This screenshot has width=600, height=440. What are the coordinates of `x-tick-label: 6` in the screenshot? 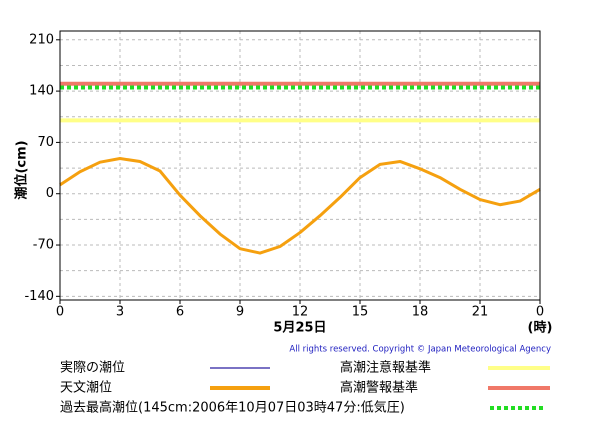 It's located at (180, 312).